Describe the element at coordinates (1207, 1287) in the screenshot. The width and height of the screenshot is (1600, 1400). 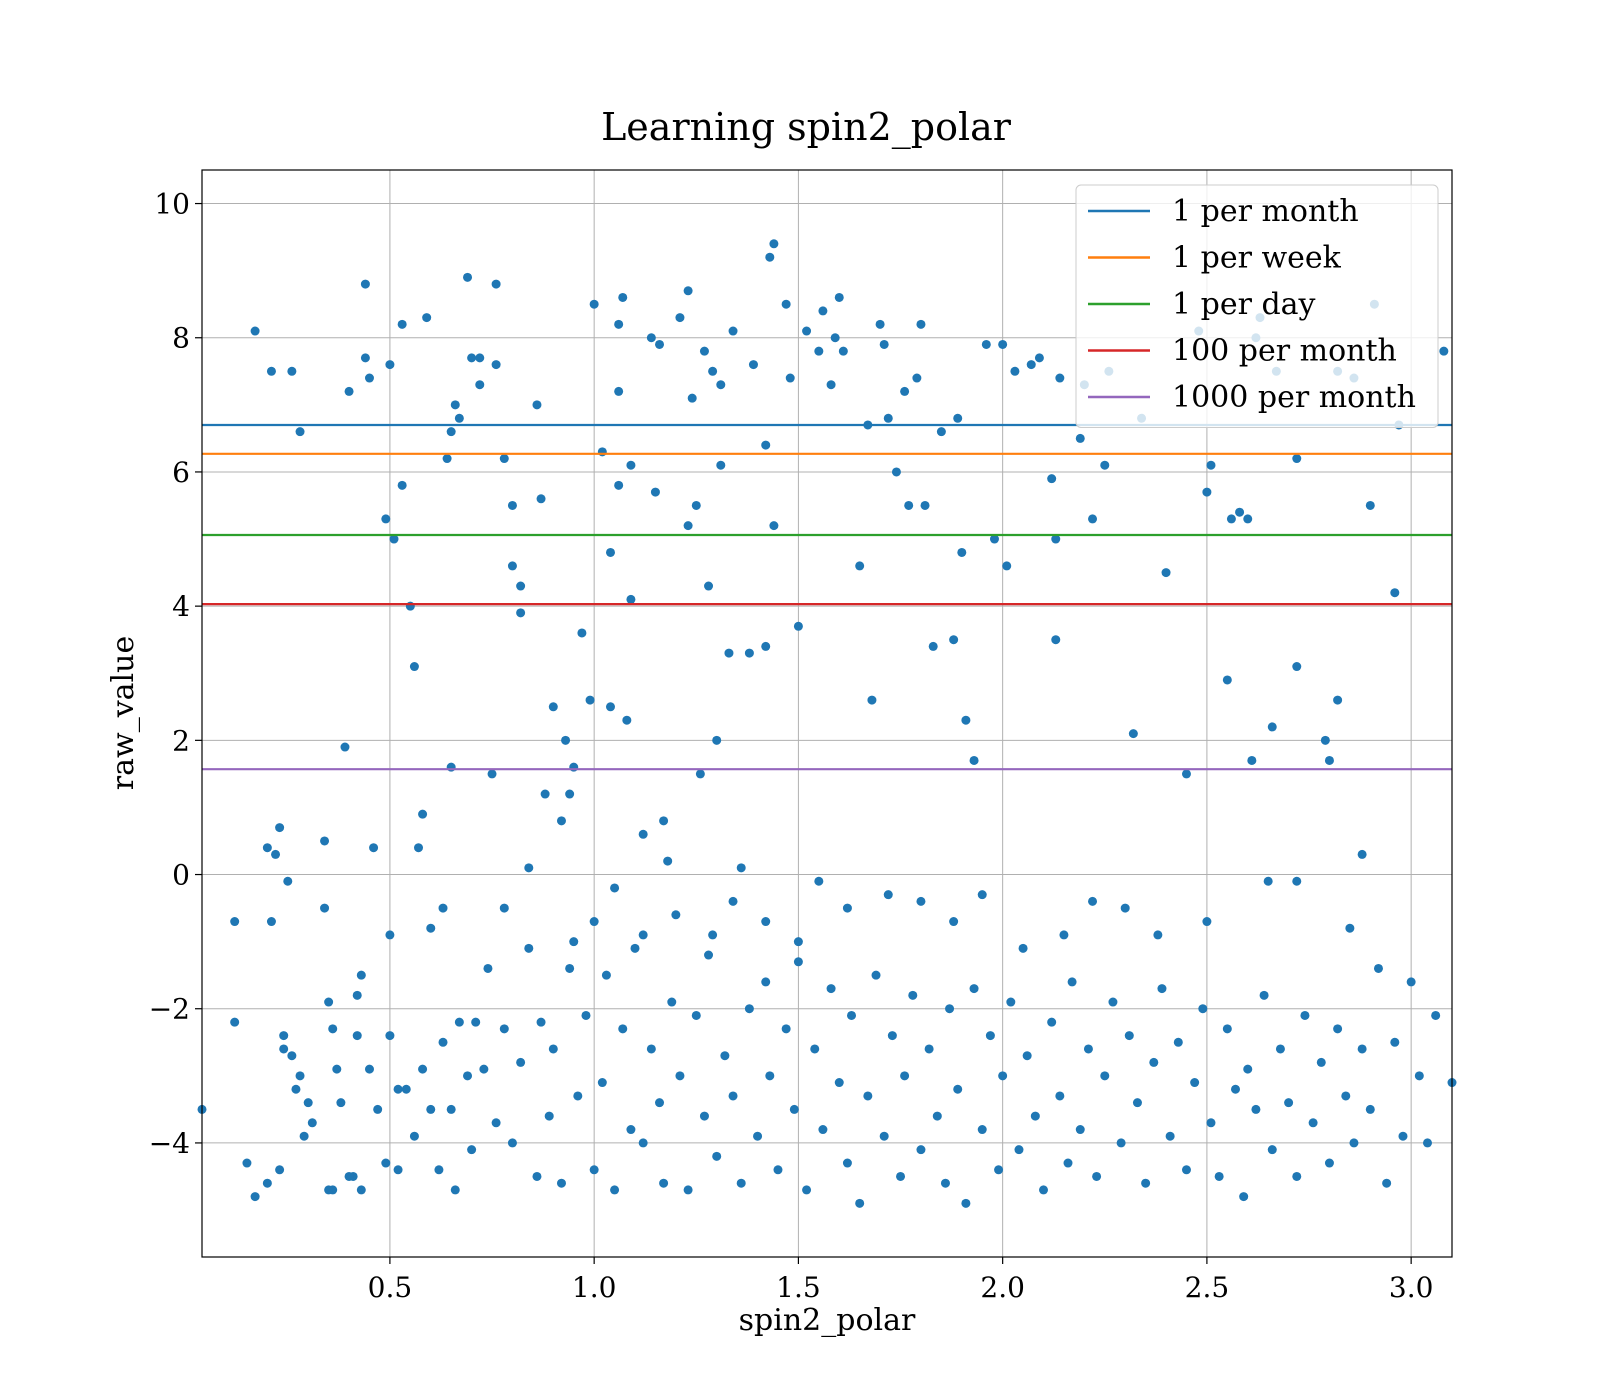
I see `x-tick-label: 2.5` at that location.